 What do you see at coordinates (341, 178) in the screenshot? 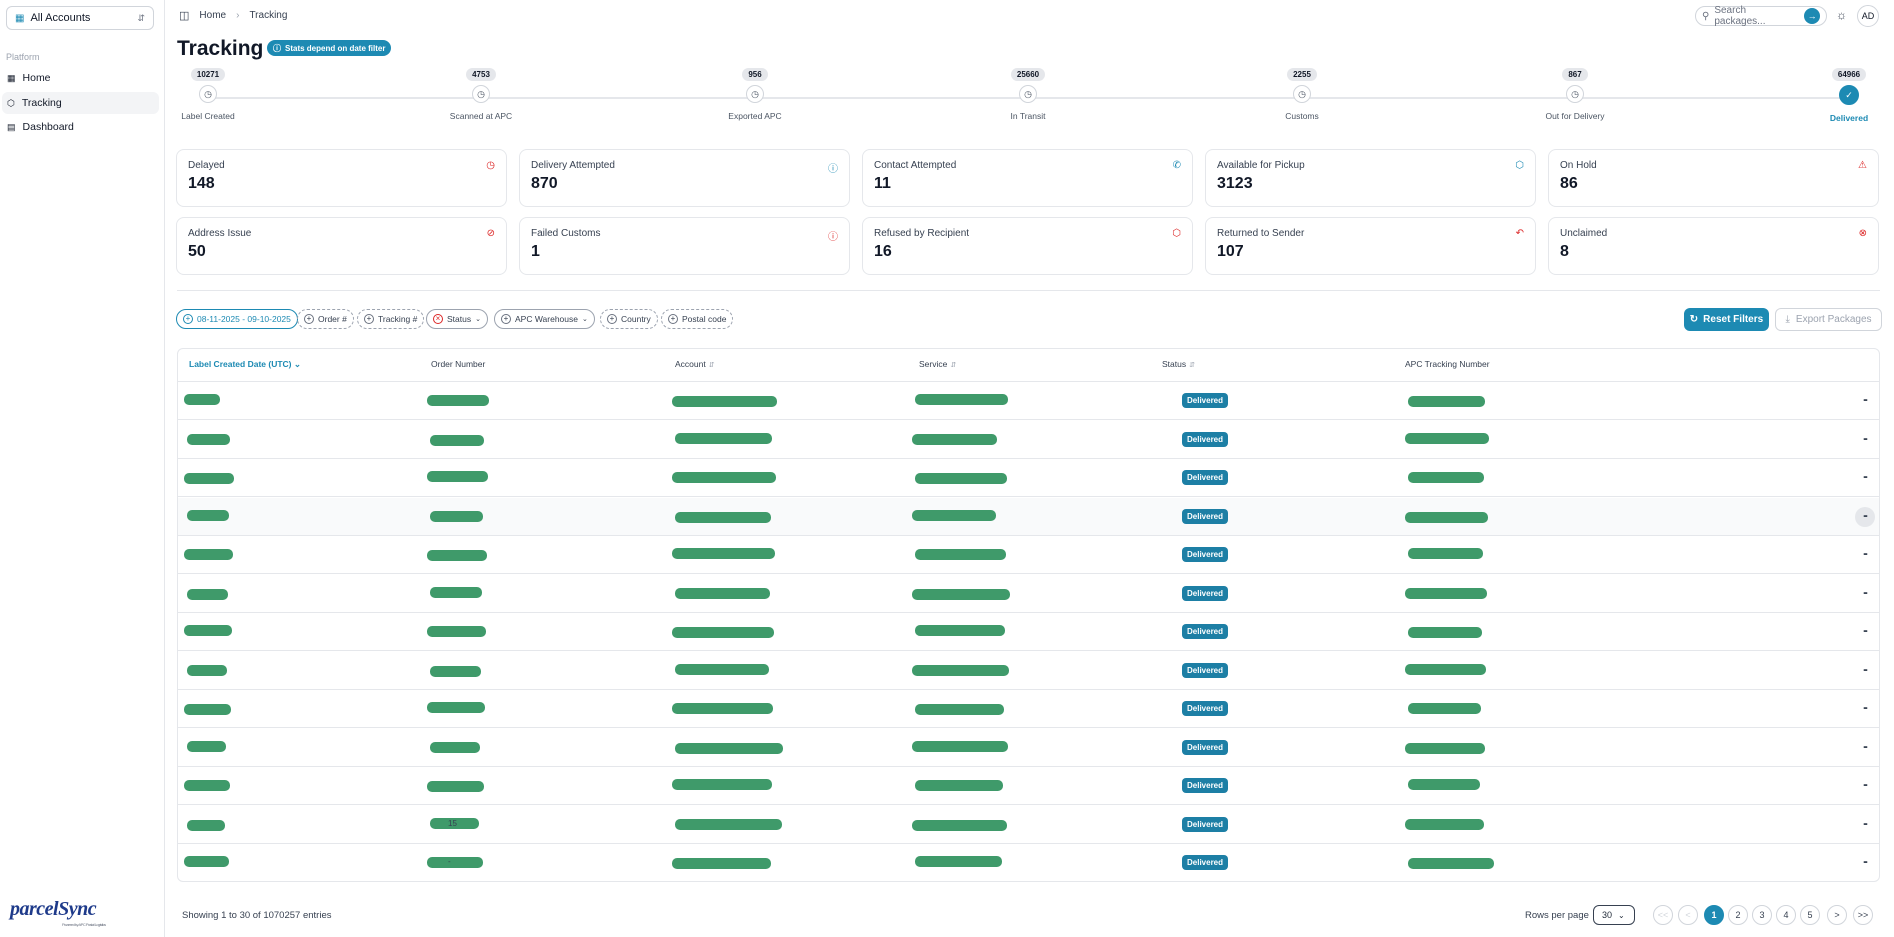
I see `card-delayed: Delayed 148 ◷` at bounding box center [341, 178].